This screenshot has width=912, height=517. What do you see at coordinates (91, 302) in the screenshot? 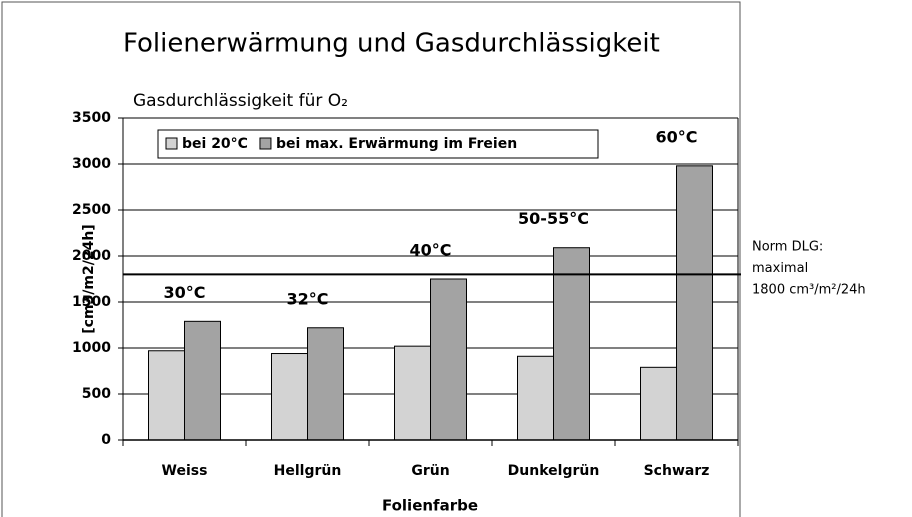
I see `y-tick-label: 1500` at bounding box center [91, 302].